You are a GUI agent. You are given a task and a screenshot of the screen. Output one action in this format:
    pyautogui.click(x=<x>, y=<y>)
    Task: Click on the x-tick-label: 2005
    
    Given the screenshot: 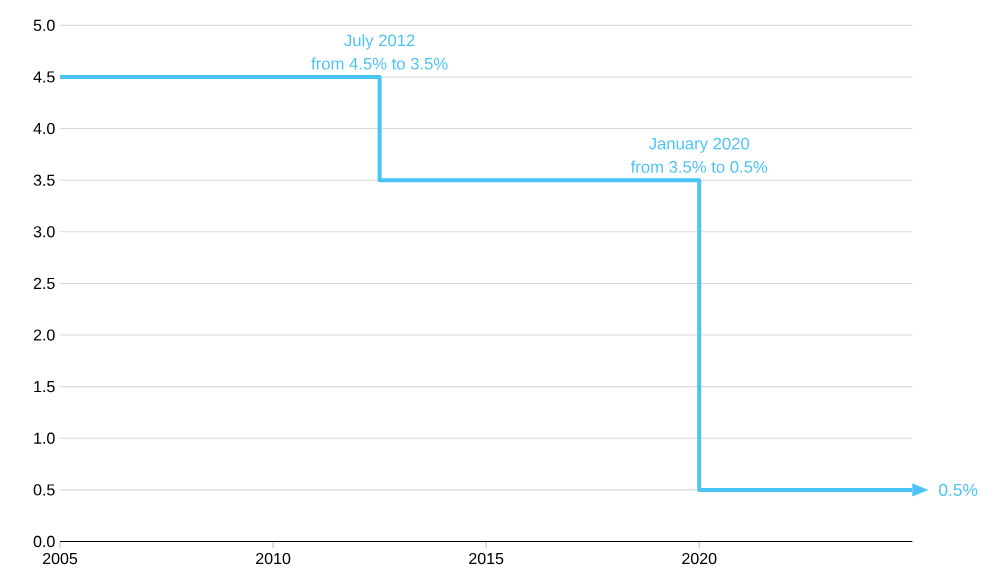 What is the action you would take?
    pyautogui.click(x=60, y=559)
    